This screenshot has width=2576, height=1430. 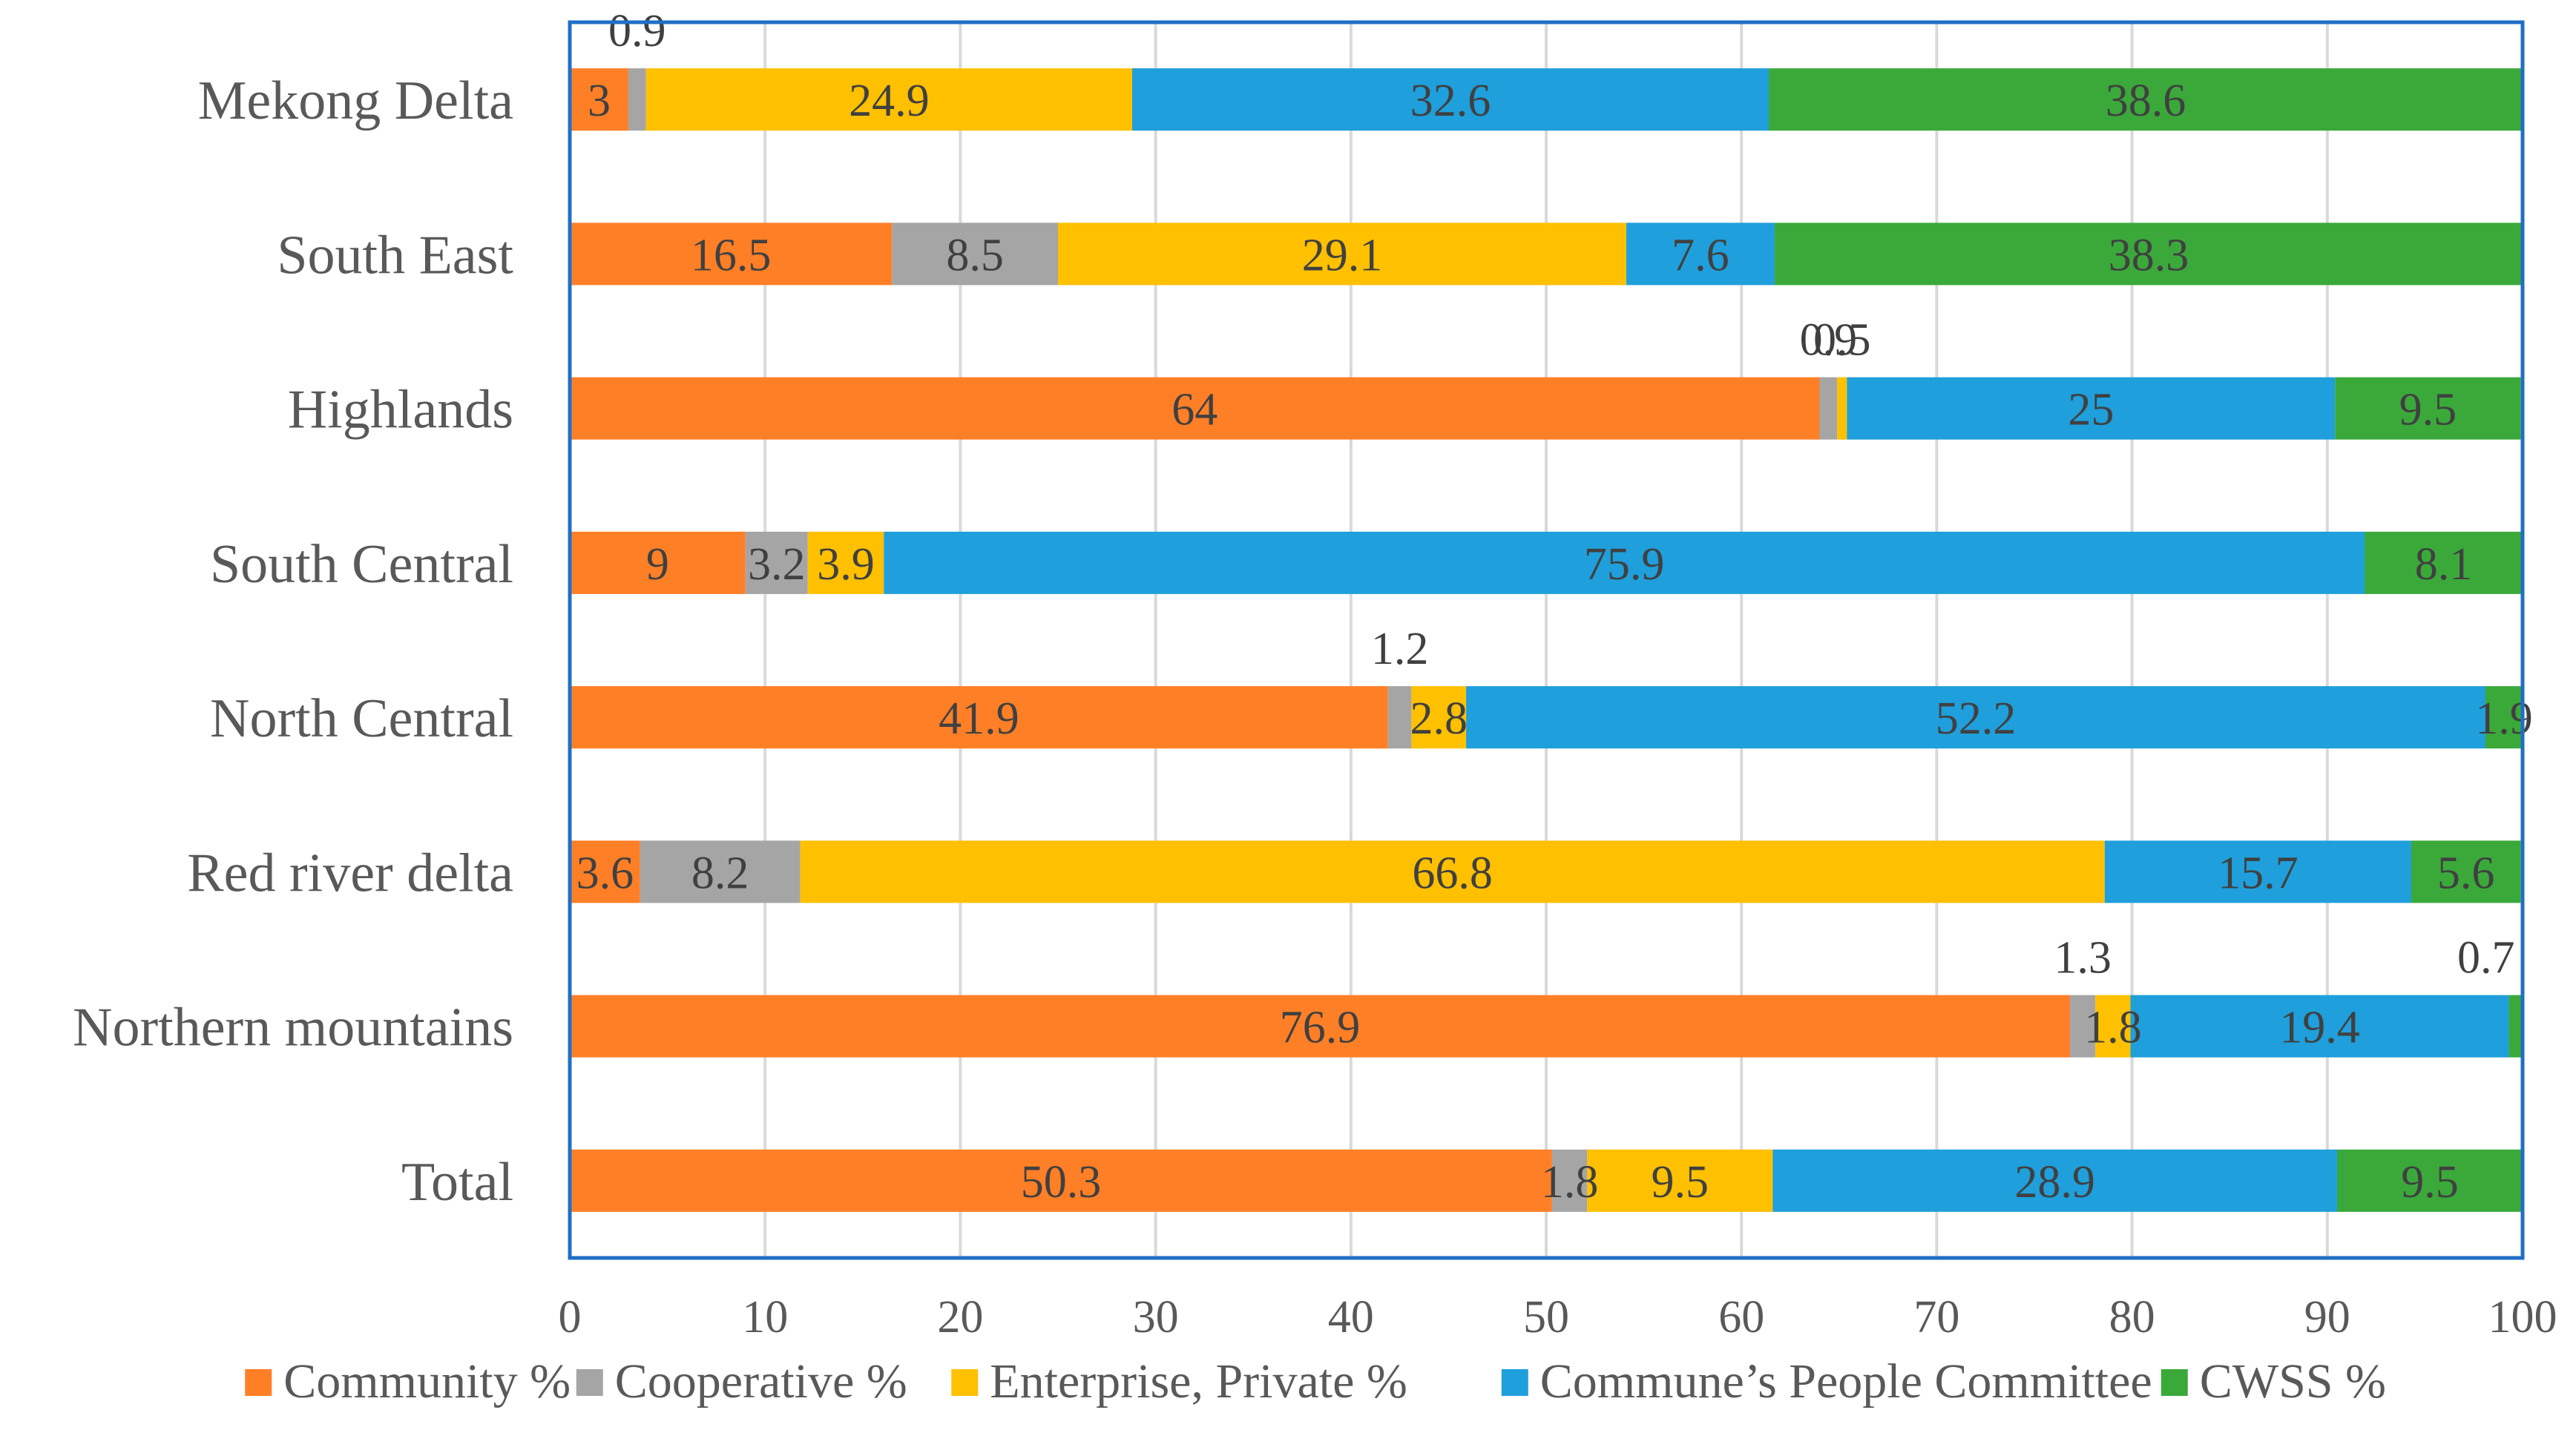 What do you see at coordinates (427, 1381) in the screenshot?
I see `legend-label: Community %` at bounding box center [427, 1381].